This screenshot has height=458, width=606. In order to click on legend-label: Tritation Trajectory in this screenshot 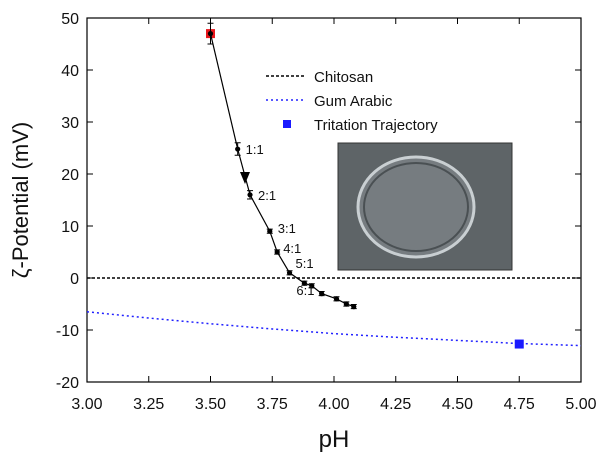, I will do `click(376, 125)`.